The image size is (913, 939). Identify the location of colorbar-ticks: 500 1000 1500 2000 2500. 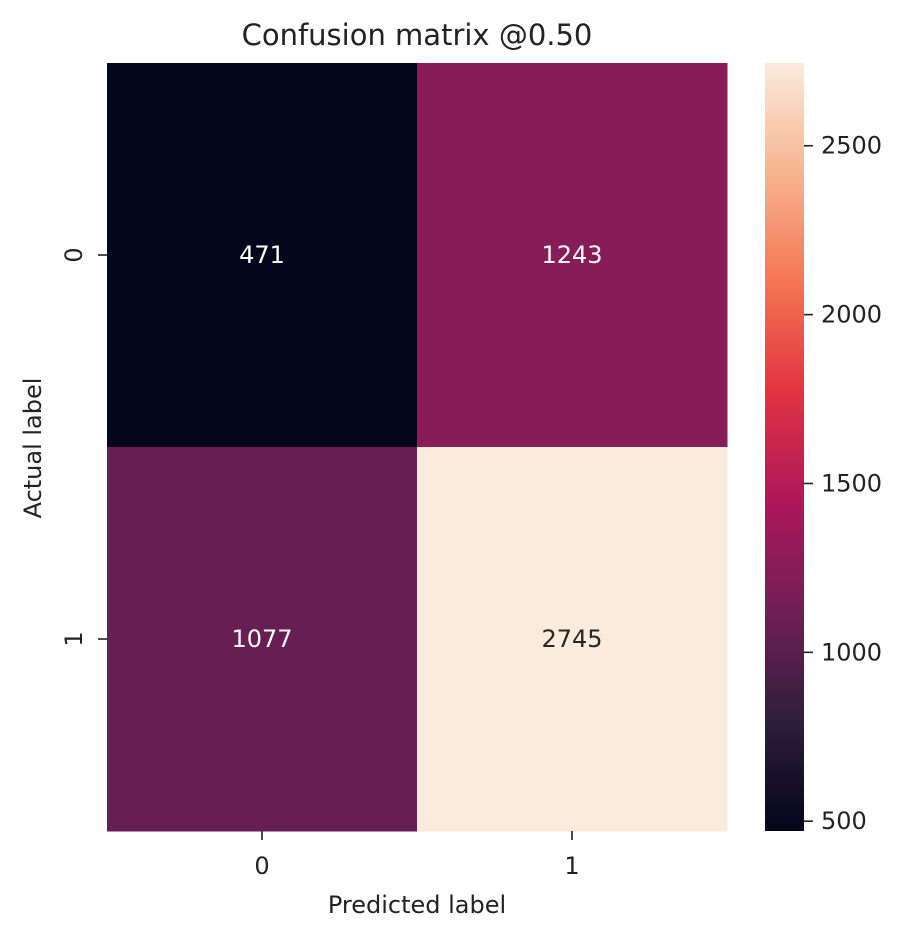
(843, 483).